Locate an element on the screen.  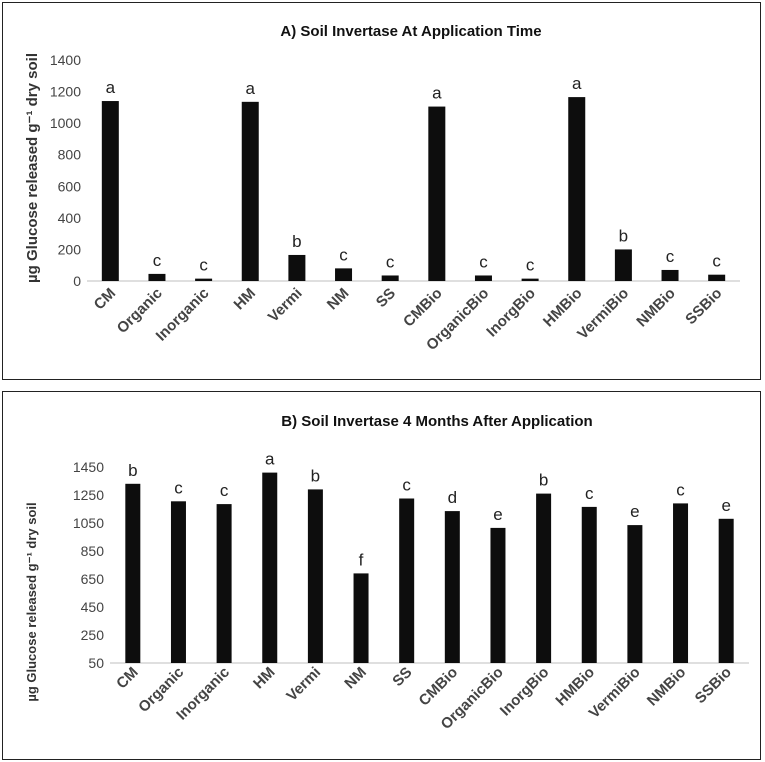
y-tick-label: 1000 is located at coordinates (65, 123).